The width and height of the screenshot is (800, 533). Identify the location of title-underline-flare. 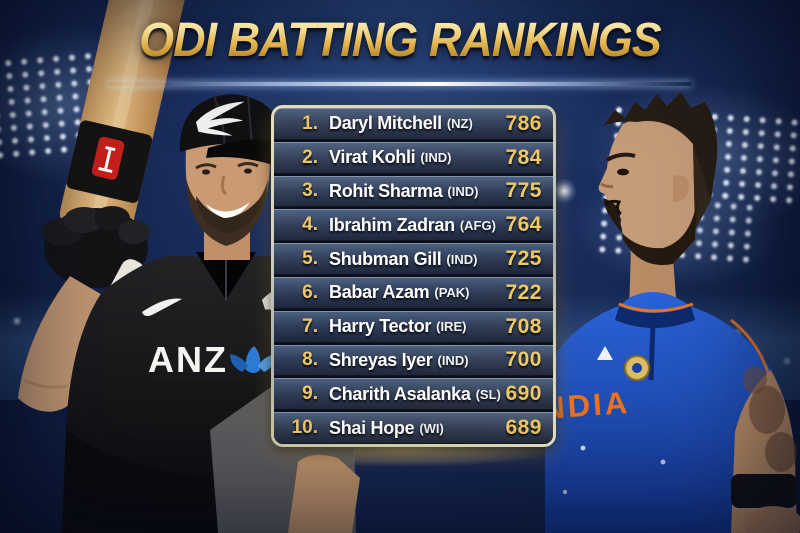
(400, 84).